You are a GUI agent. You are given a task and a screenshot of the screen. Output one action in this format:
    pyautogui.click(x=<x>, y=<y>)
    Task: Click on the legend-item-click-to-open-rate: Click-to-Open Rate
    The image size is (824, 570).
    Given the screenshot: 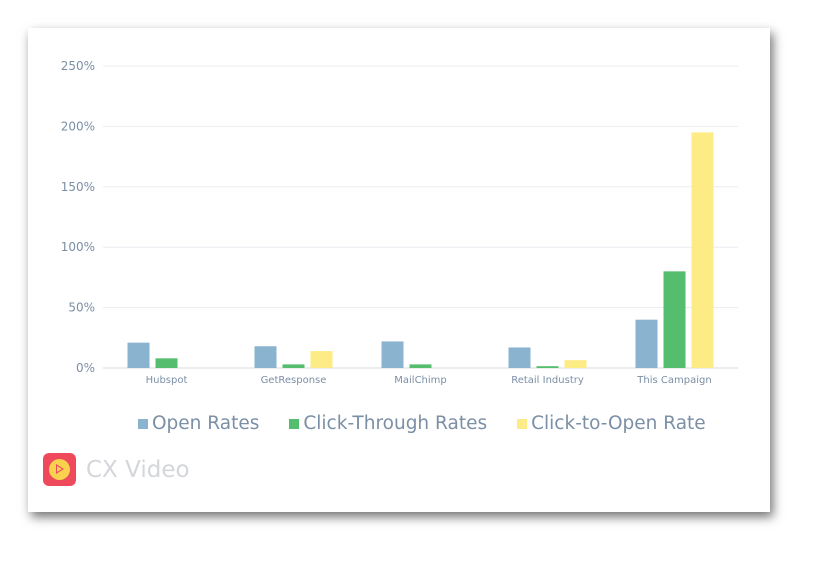 What is the action you would take?
    pyautogui.click(x=611, y=423)
    